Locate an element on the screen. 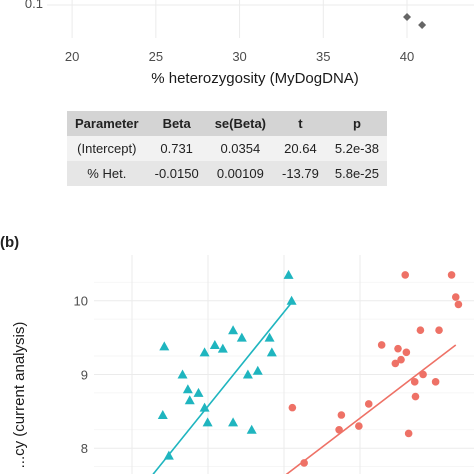  table-cell: % Het. is located at coordinates (107, 173).